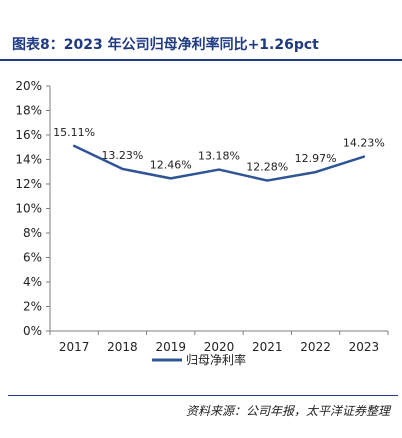 This screenshot has width=402, height=438. Describe the element at coordinates (364, 143) in the screenshot. I see `data-label: 14.23%` at that location.